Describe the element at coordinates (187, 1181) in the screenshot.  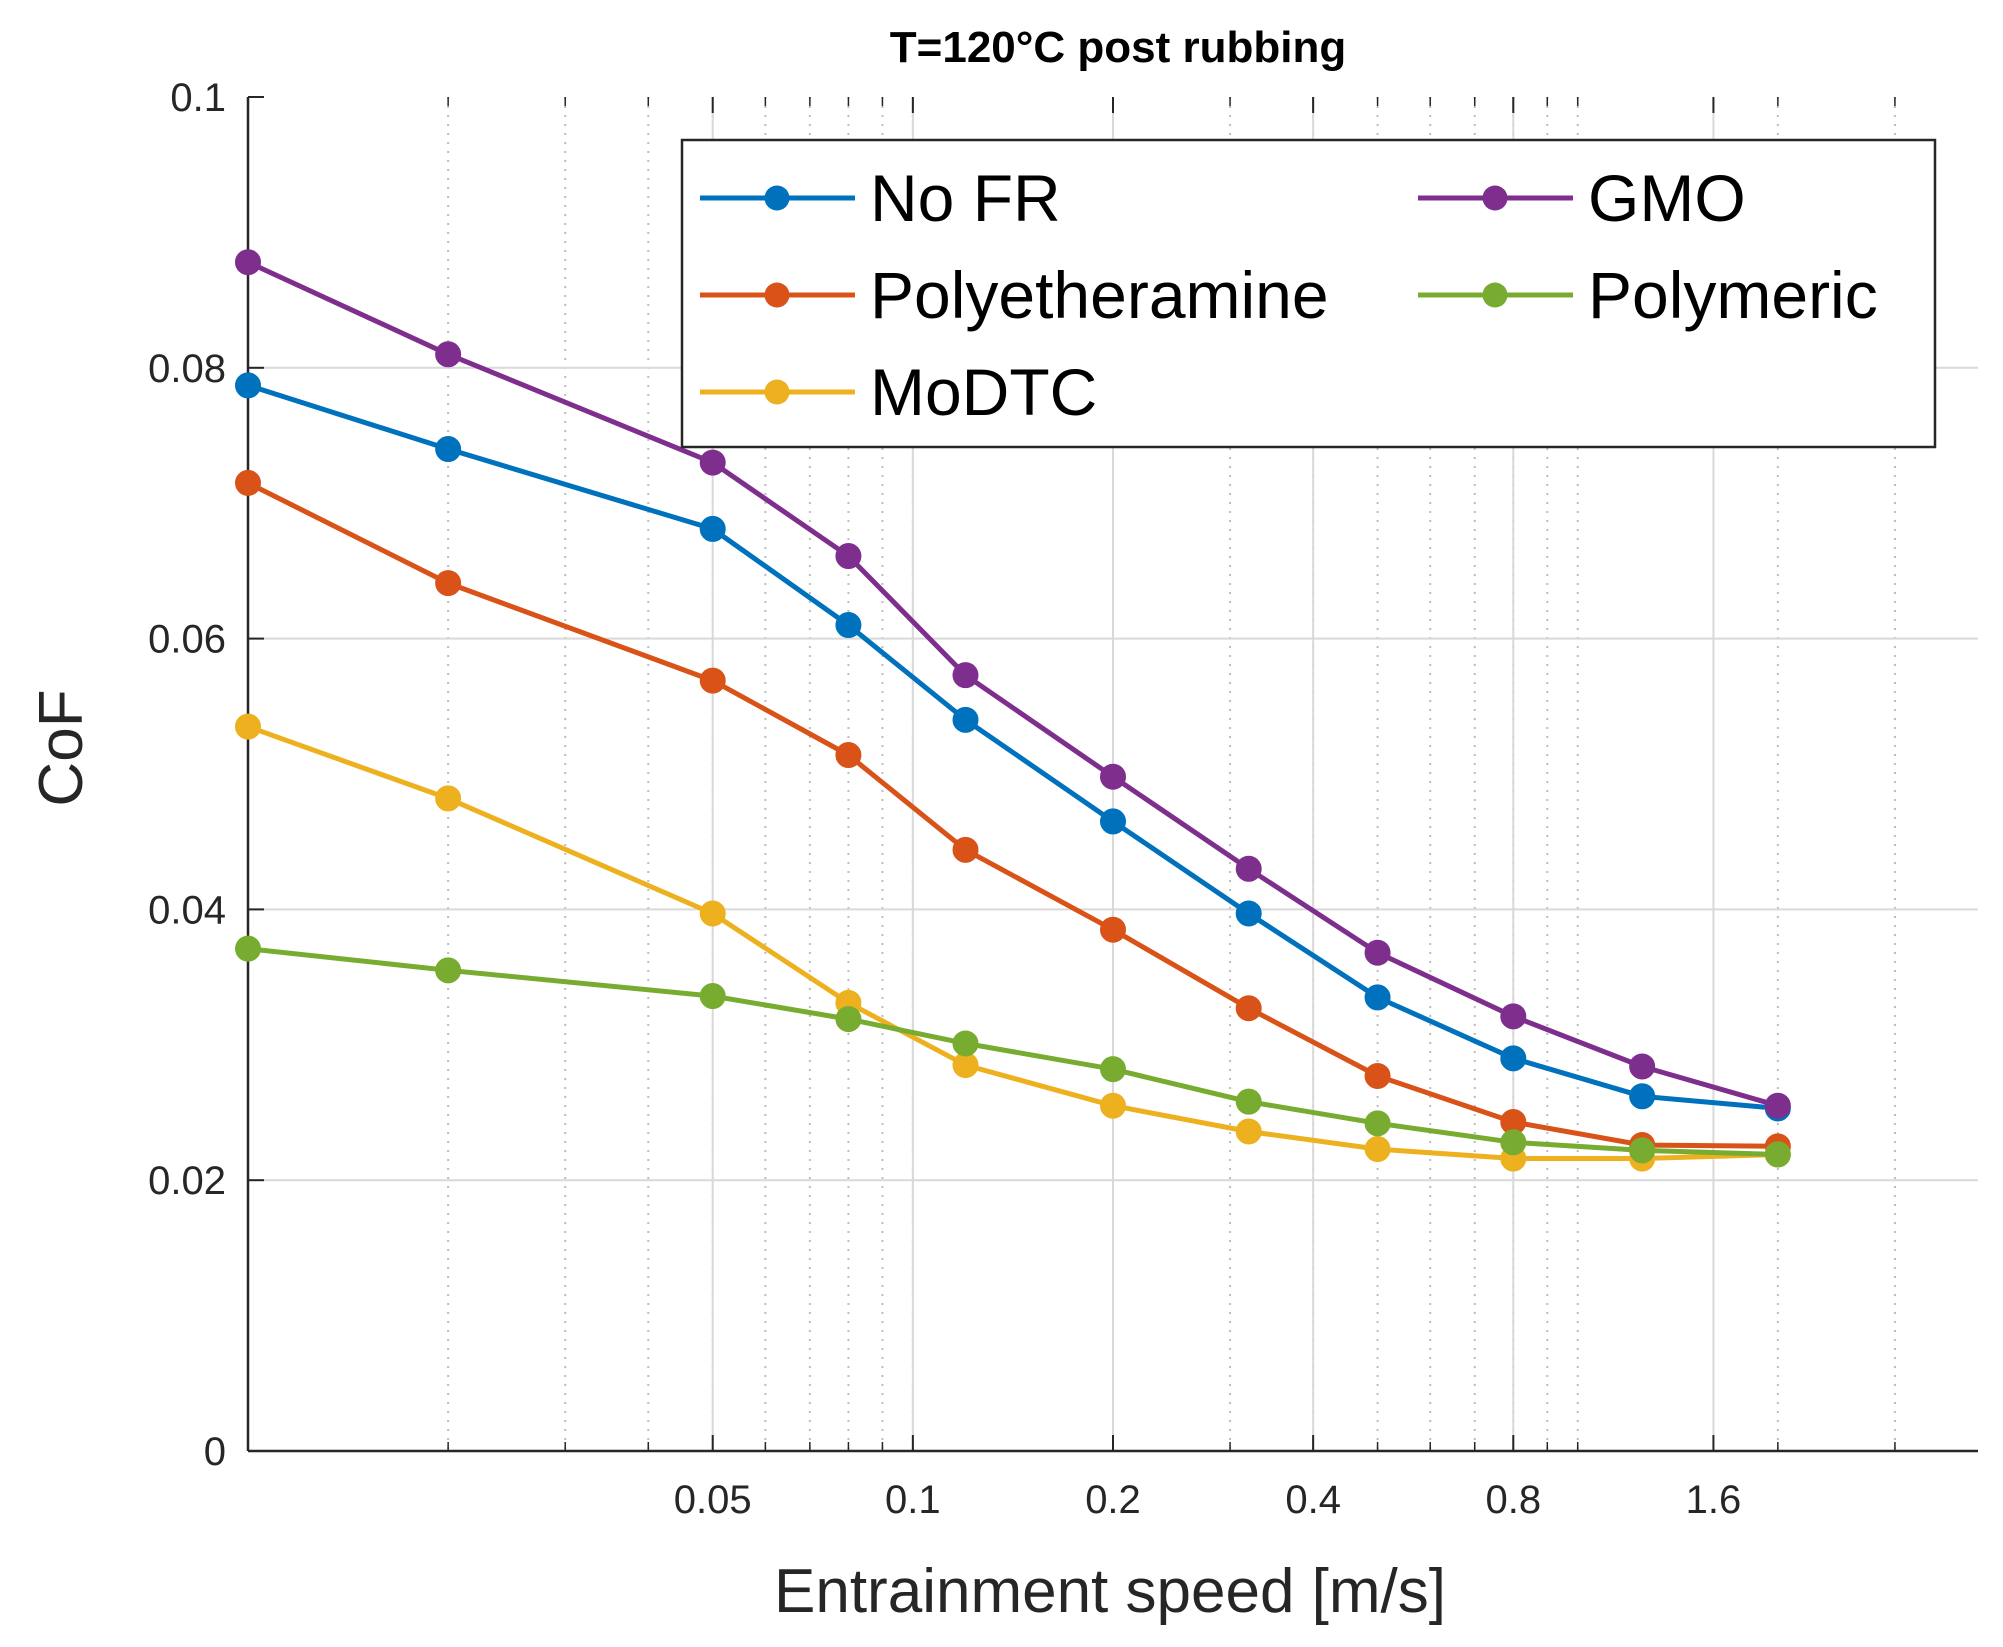
I see `y-tick-label: 0.02` at that location.